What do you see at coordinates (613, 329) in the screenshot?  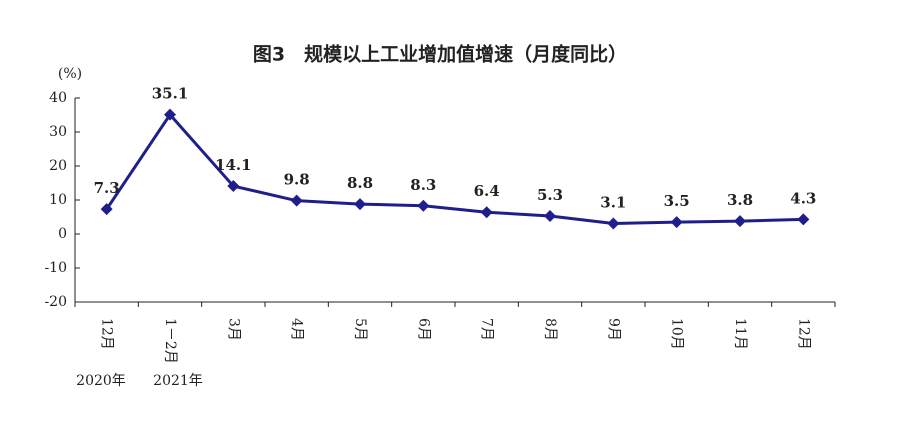 I see `x-tick-label: 9月` at bounding box center [613, 329].